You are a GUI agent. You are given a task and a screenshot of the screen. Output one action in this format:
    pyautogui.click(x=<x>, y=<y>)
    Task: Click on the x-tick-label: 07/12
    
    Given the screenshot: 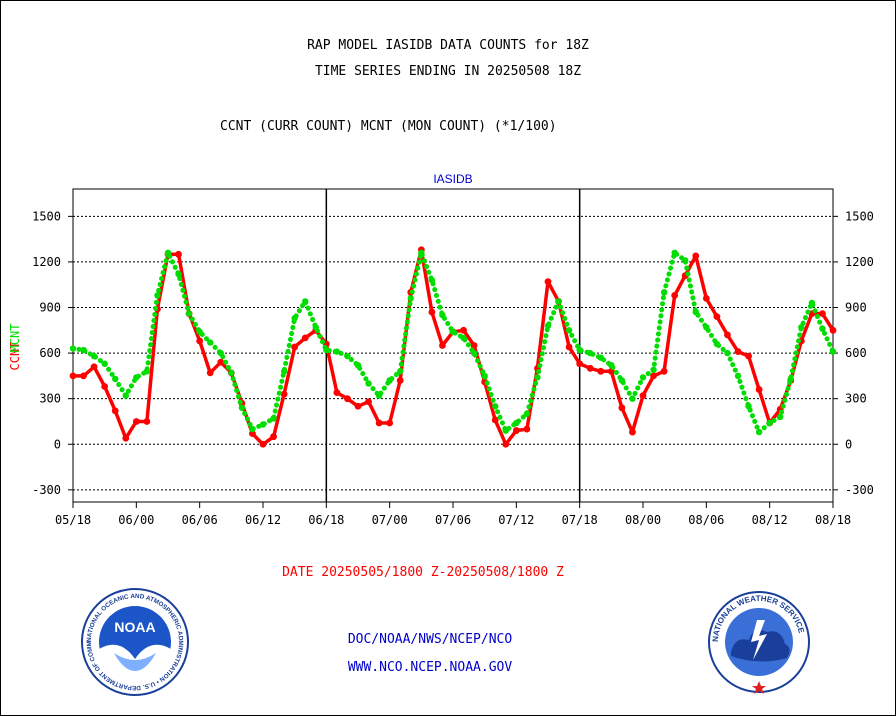 What is the action you would take?
    pyautogui.click(x=516, y=520)
    